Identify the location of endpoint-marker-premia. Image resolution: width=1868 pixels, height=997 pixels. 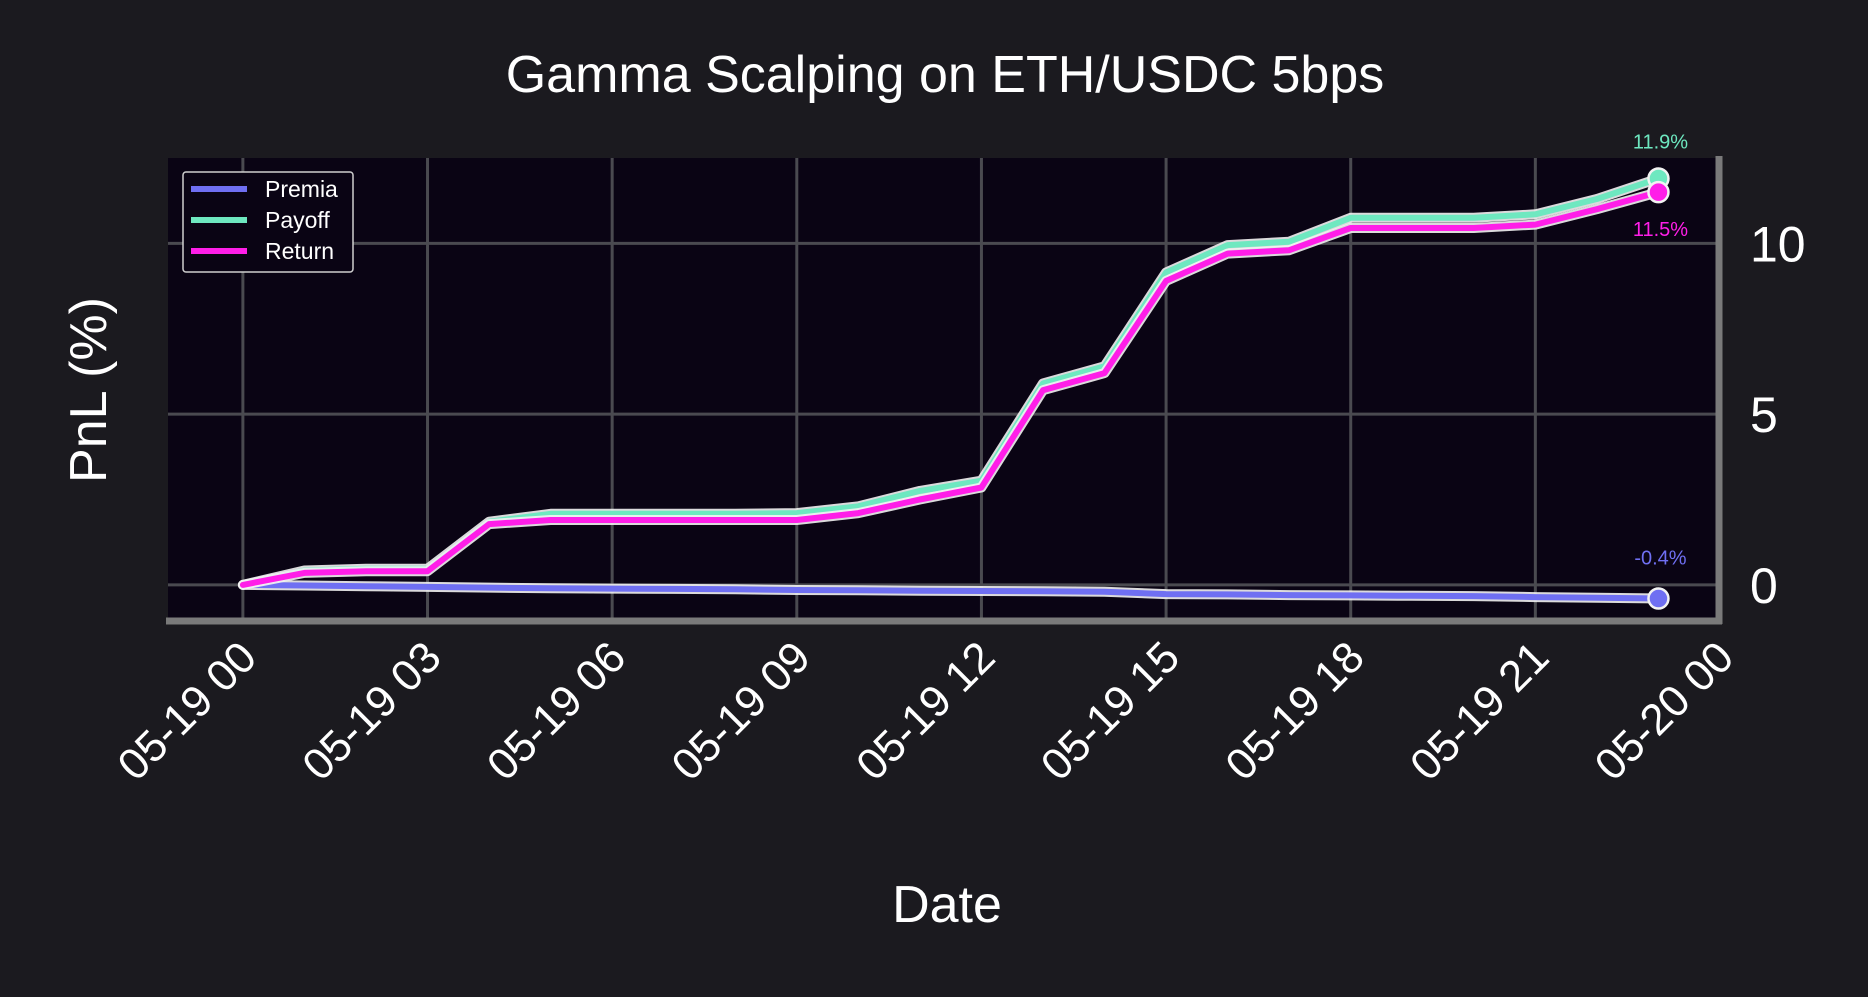
(1658, 598).